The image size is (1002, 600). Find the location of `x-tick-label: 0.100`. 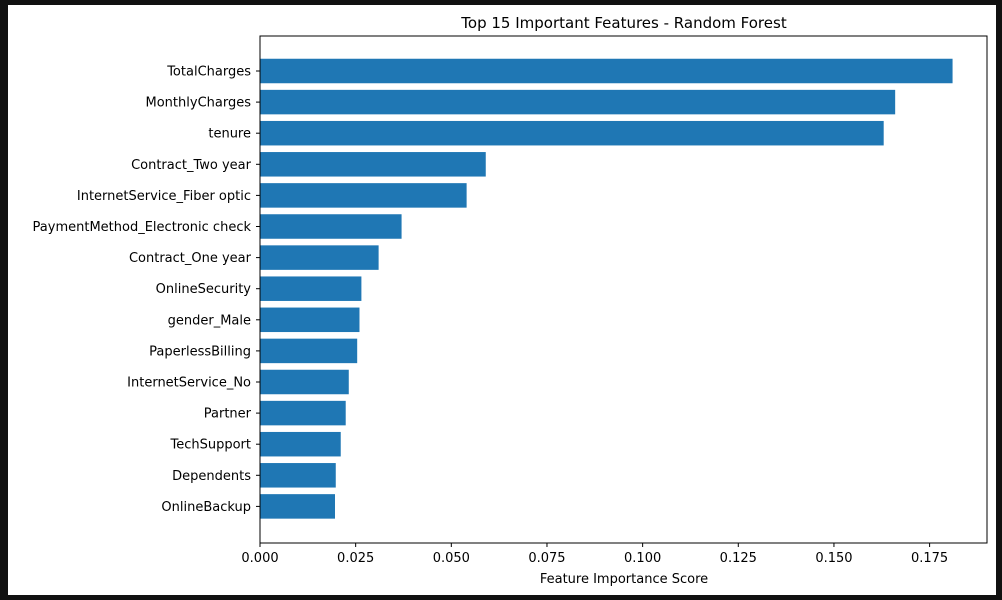

x-tick-label: 0.100 is located at coordinates (642, 558).